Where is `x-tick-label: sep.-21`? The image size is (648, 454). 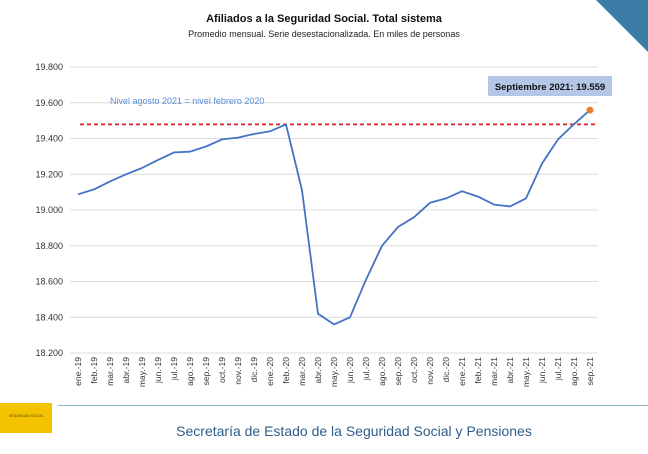
x-tick-label: sep.-21 is located at coordinates (590, 371).